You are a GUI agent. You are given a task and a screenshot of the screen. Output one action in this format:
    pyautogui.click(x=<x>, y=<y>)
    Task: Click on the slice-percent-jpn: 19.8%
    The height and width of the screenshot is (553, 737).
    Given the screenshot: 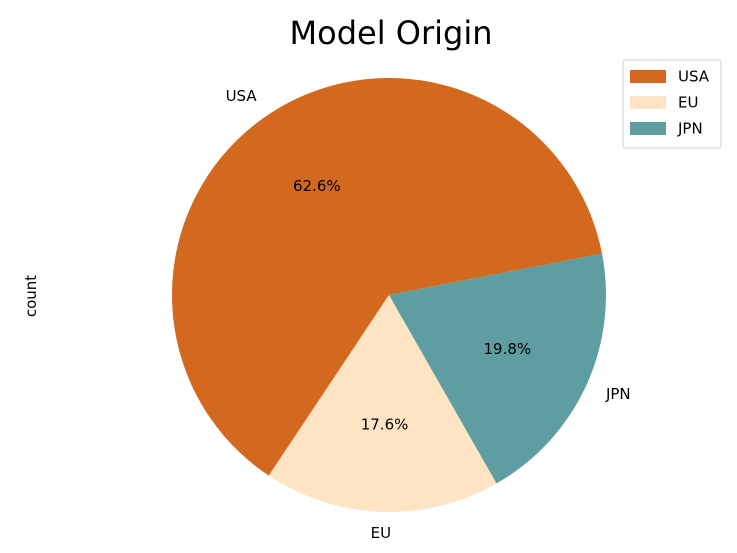 What is the action you would take?
    pyautogui.click(x=508, y=349)
    